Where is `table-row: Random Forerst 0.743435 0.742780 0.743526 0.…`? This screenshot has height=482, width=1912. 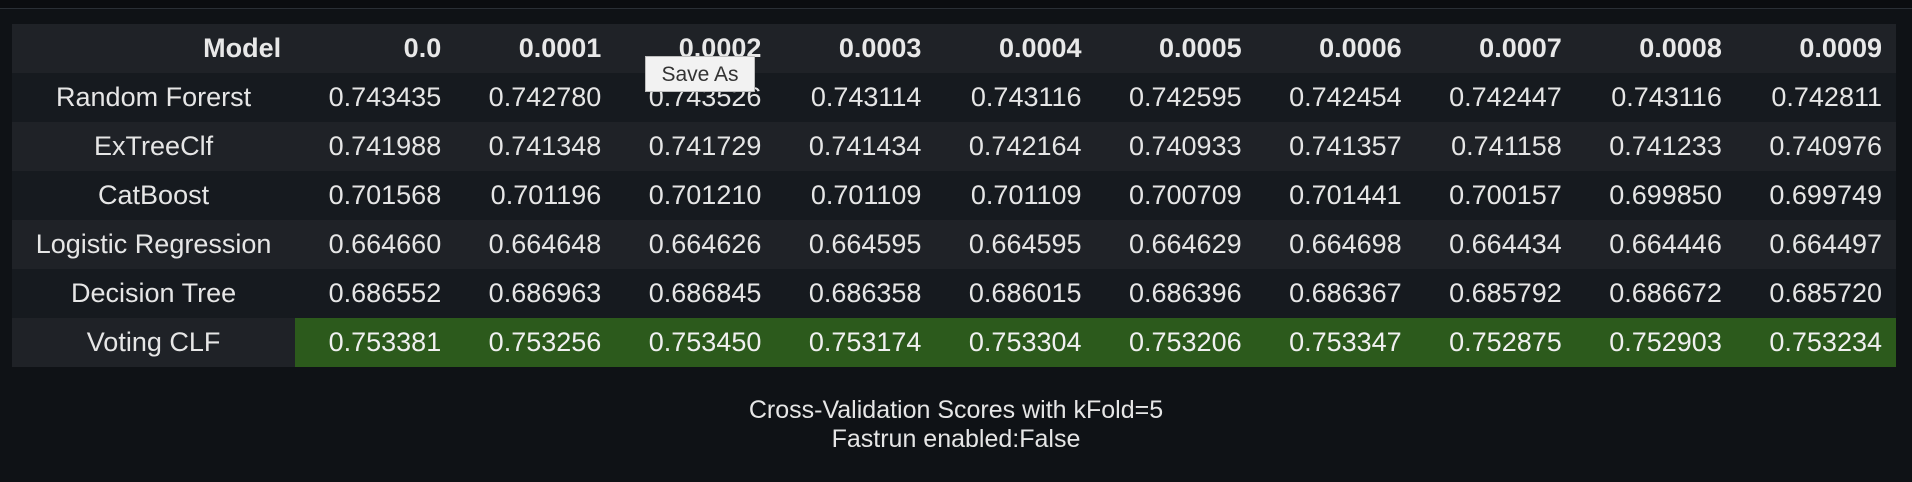
table-row: Random Forerst 0.743435 0.742780 0.743526 0.… is located at coordinates (954, 97).